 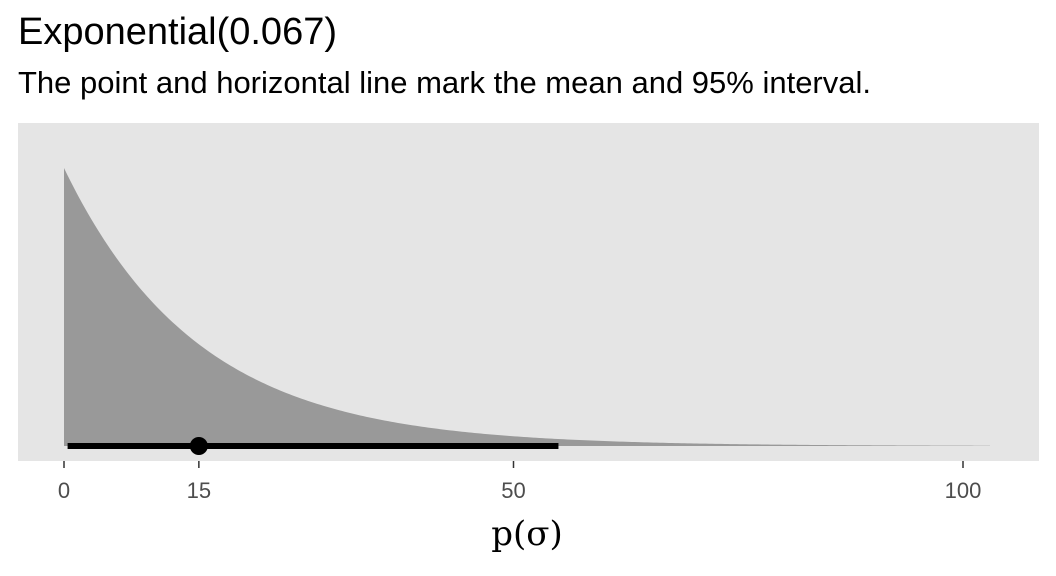 I want to click on x-axis-label: p(σ), so click(x=527, y=534).